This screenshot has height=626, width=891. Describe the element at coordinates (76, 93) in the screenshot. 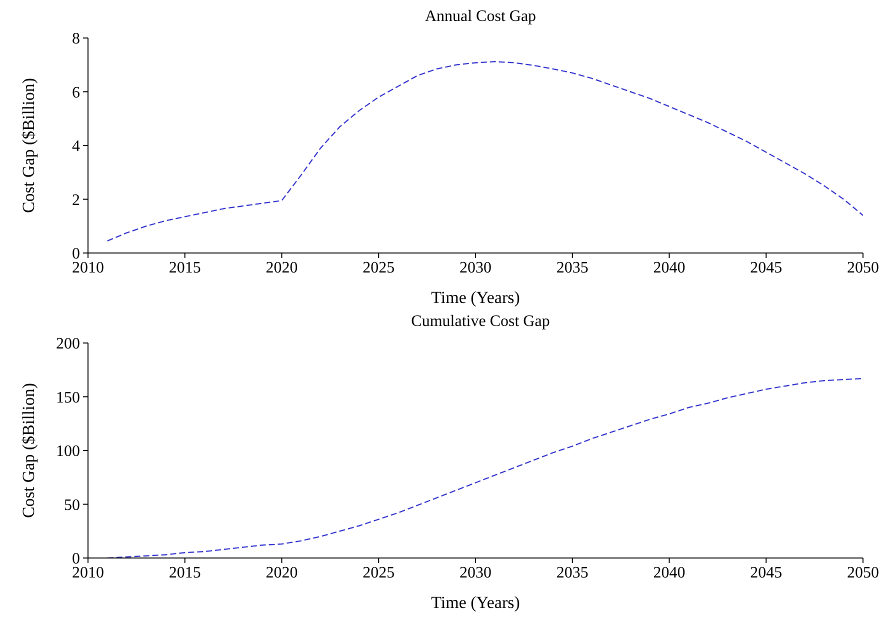

I see `y-tick-label: 6` at that location.